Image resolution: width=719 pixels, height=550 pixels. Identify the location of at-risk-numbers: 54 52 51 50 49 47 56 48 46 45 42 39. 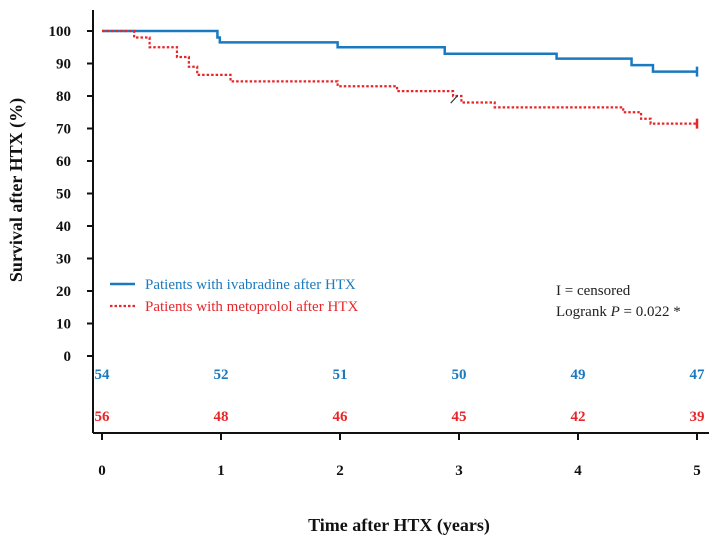
(400, 396).